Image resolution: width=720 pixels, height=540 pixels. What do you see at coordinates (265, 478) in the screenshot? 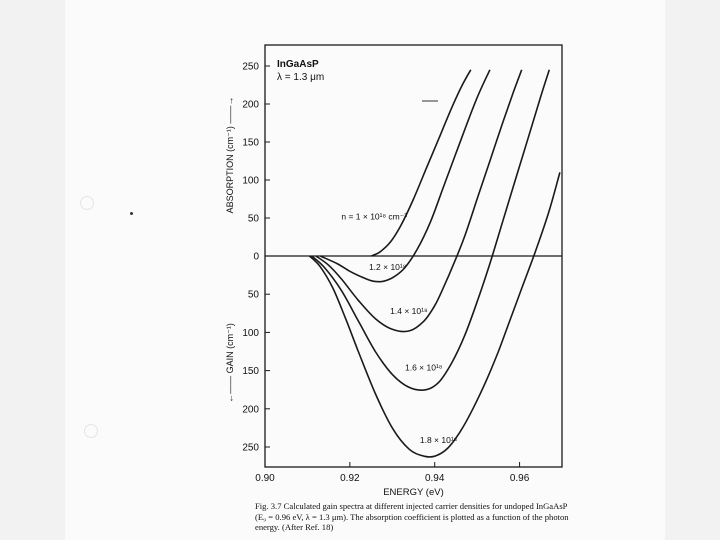
I see `x-tick-label: 0.90` at bounding box center [265, 478].